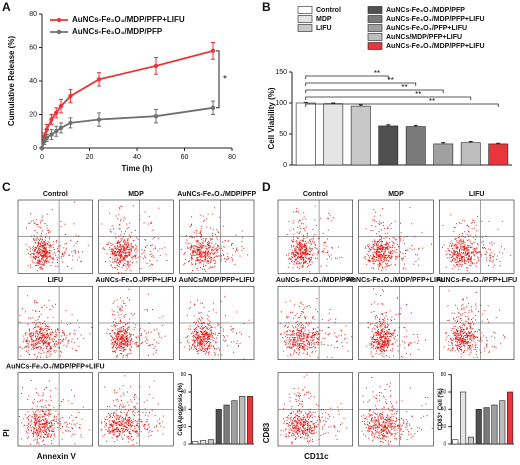  What do you see at coordinates (33, 47) in the screenshot?
I see `y-tick-label: 60` at bounding box center [33, 47].